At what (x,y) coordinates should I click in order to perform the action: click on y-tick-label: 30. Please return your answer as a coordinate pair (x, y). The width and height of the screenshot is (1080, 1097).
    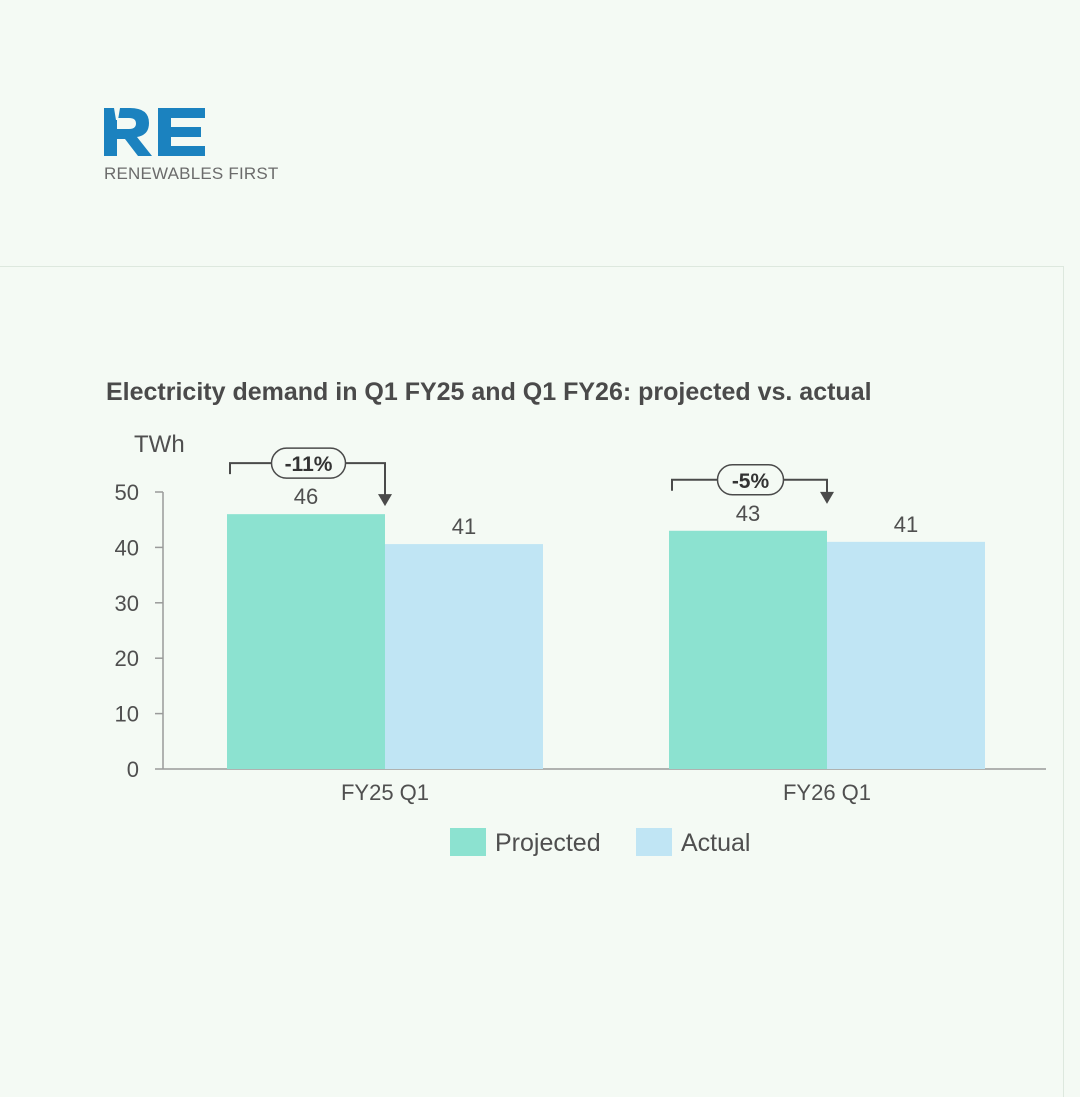
    Looking at the image, I should click on (127, 603).